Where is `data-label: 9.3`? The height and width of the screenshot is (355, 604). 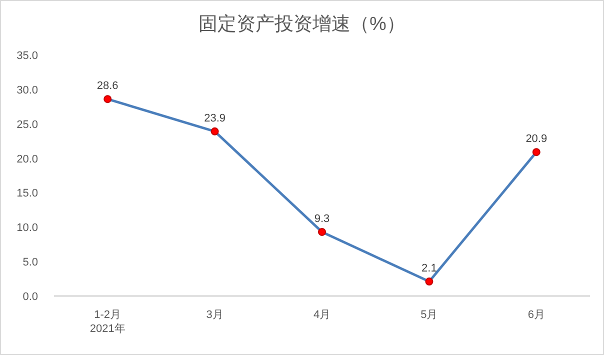
data-label: 9.3 is located at coordinates (322, 218).